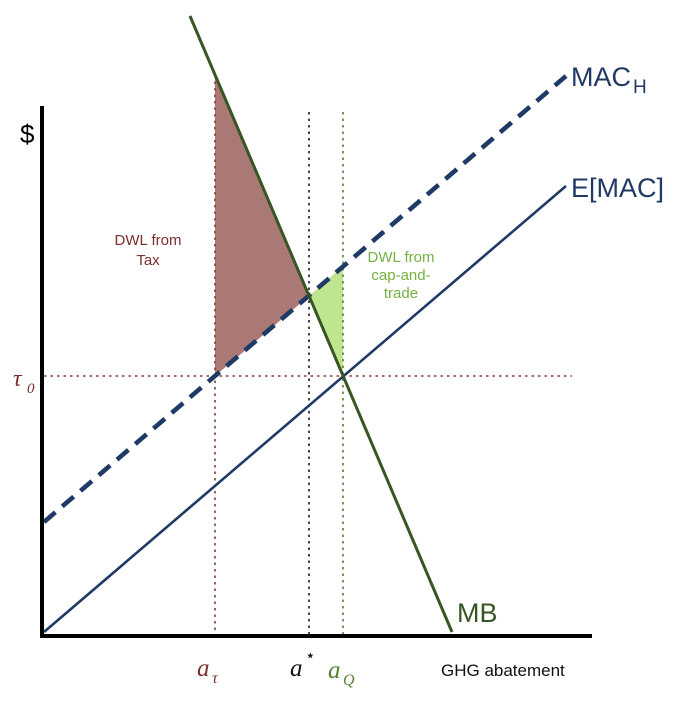 The width and height of the screenshot is (680, 706). What do you see at coordinates (296, 668) in the screenshot?
I see `optimal-abatement-label: a` at bounding box center [296, 668].